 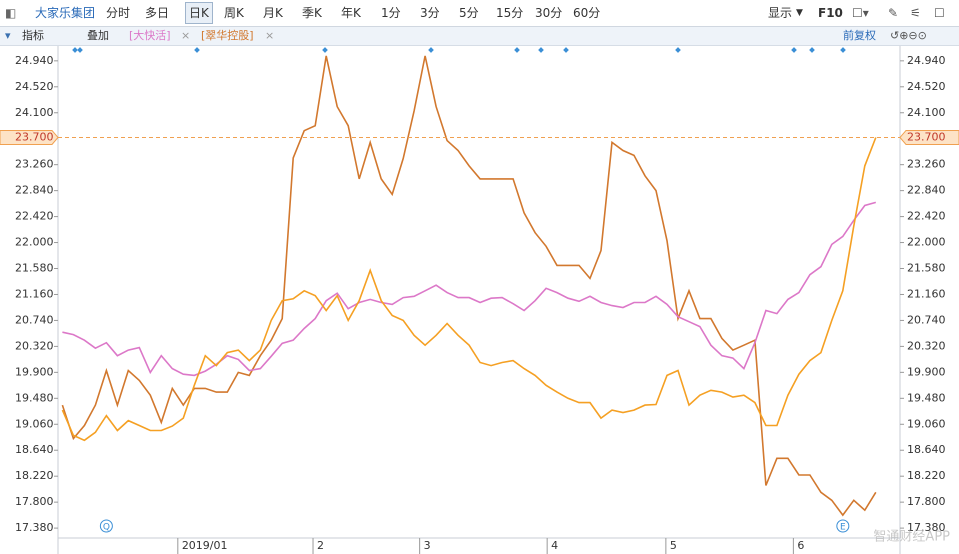 I want to click on window-button: ☐, so click(x=939, y=13).